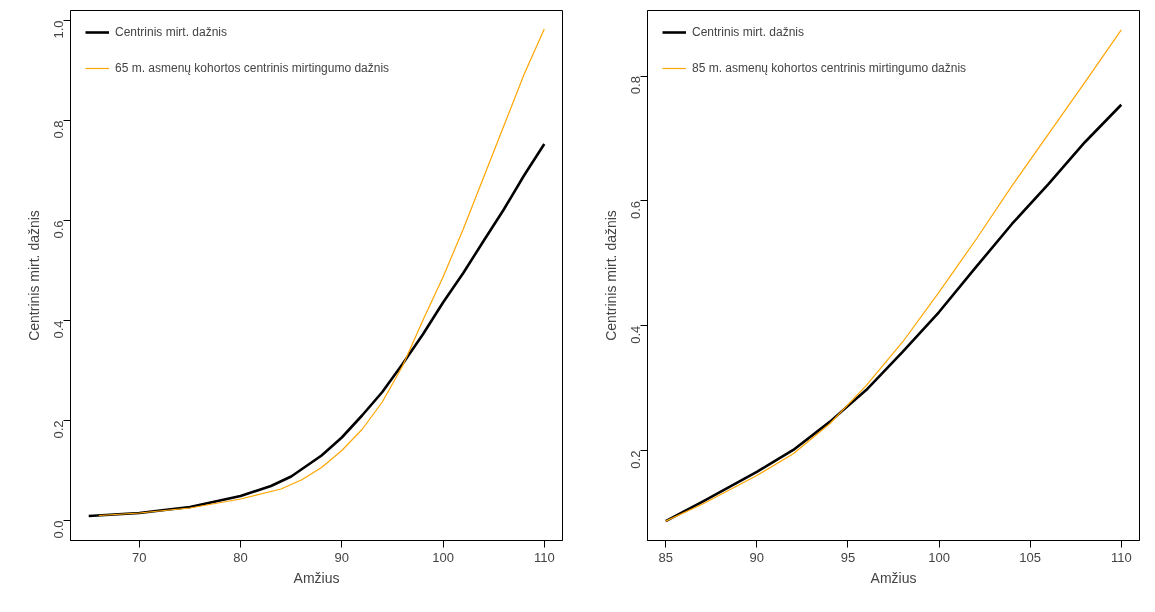 The height and width of the screenshot is (612, 1155). I want to click on x-tick-label: 70, so click(139, 557).